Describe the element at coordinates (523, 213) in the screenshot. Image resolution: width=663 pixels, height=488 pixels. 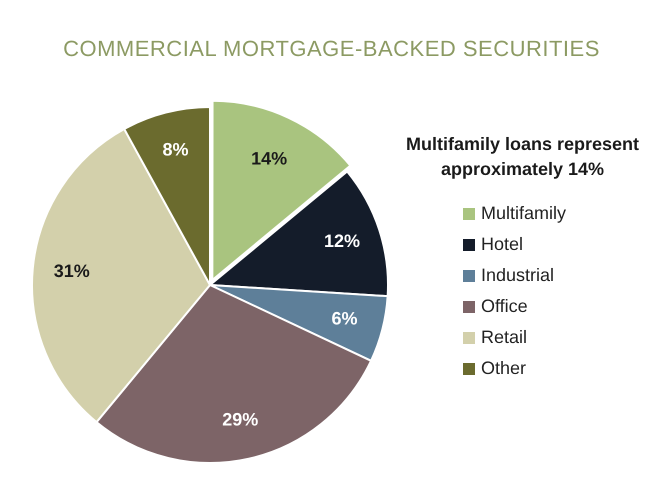
I see `legend-label: Multifamily` at that location.